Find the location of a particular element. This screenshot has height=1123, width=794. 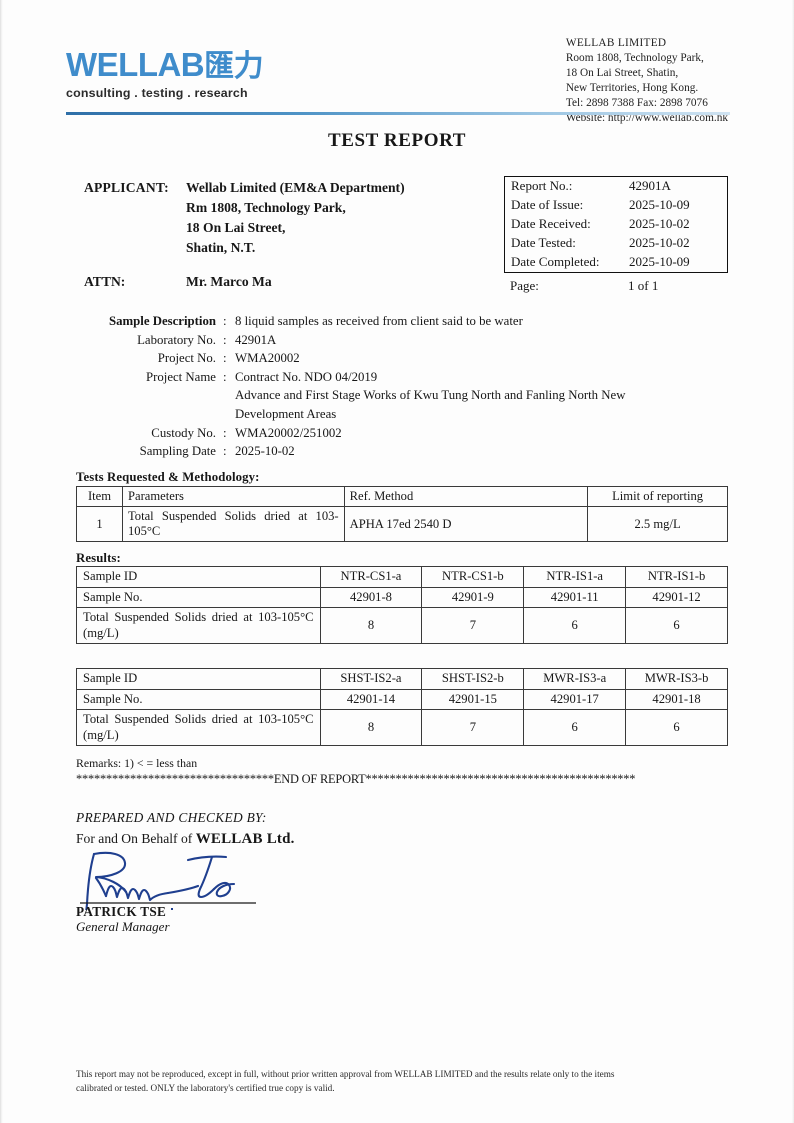

report-info-row: Report No.: 42901A is located at coordinates (616, 186).